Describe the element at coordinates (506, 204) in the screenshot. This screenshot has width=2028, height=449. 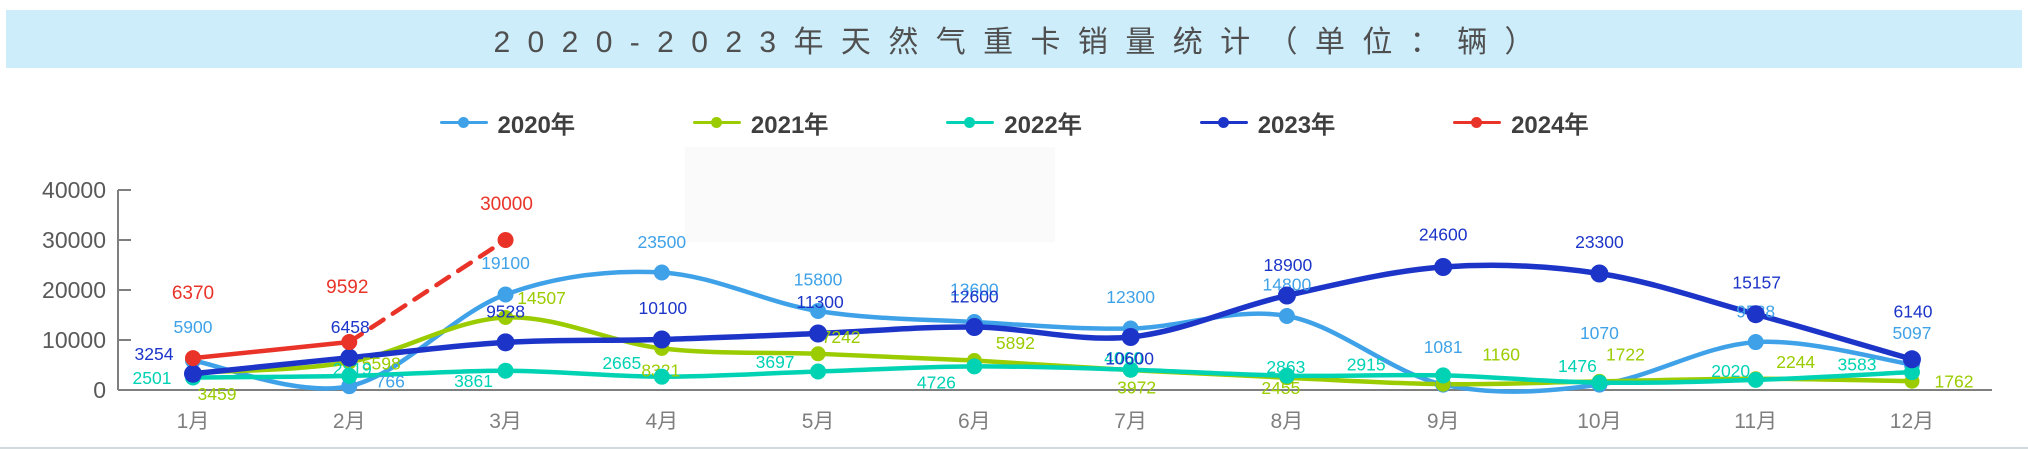
I see `data-label-2024年: 30000` at that location.